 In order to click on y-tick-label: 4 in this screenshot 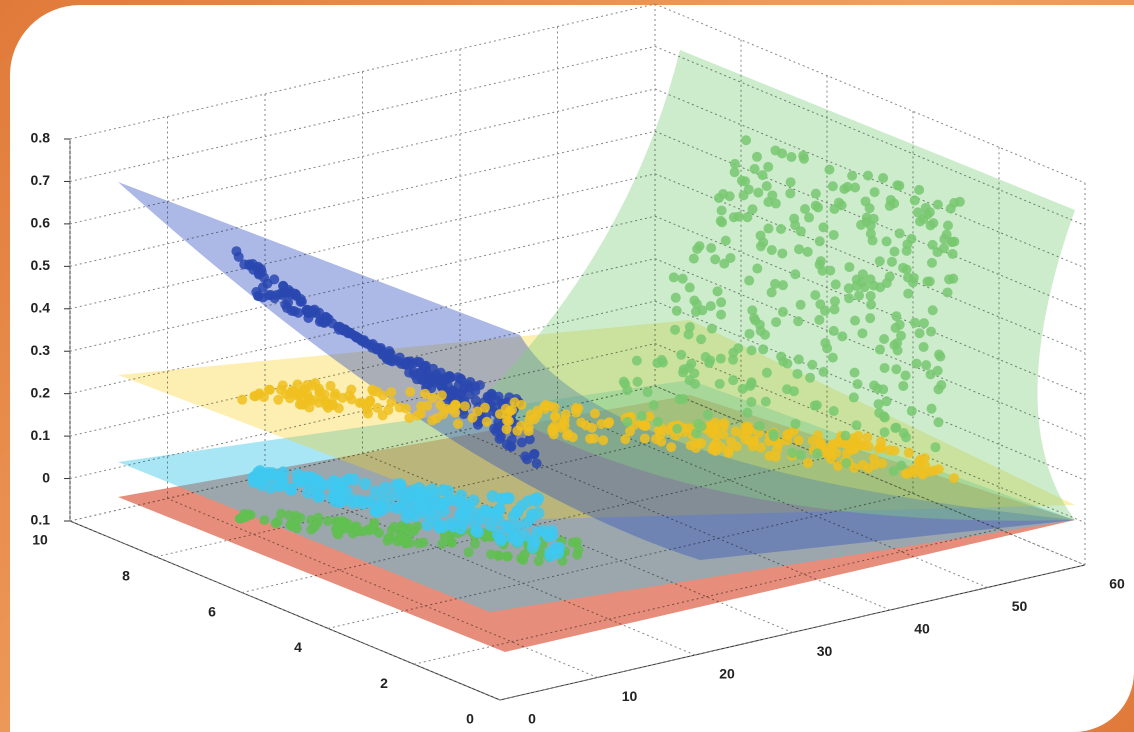, I will do `click(298, 647)`.